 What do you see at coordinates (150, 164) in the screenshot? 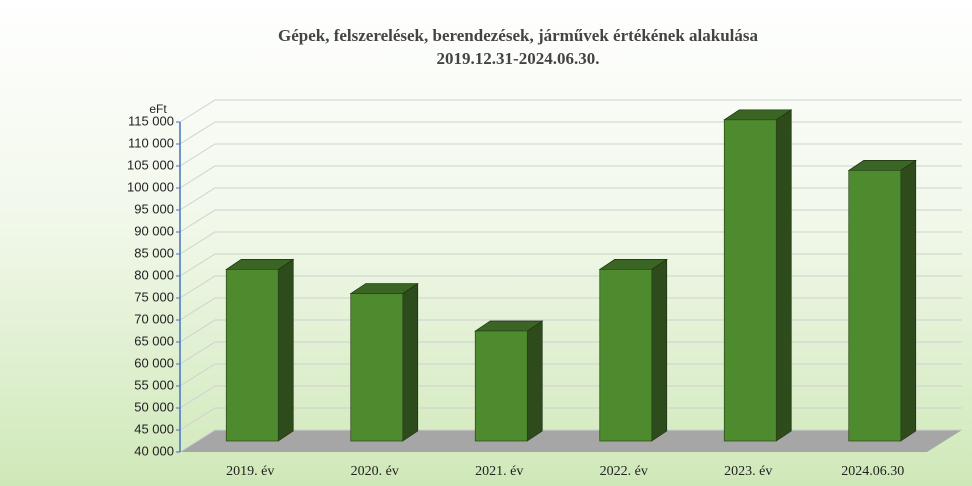
I see `y-tick-label: 105 000` at bounding box center [150, 164].